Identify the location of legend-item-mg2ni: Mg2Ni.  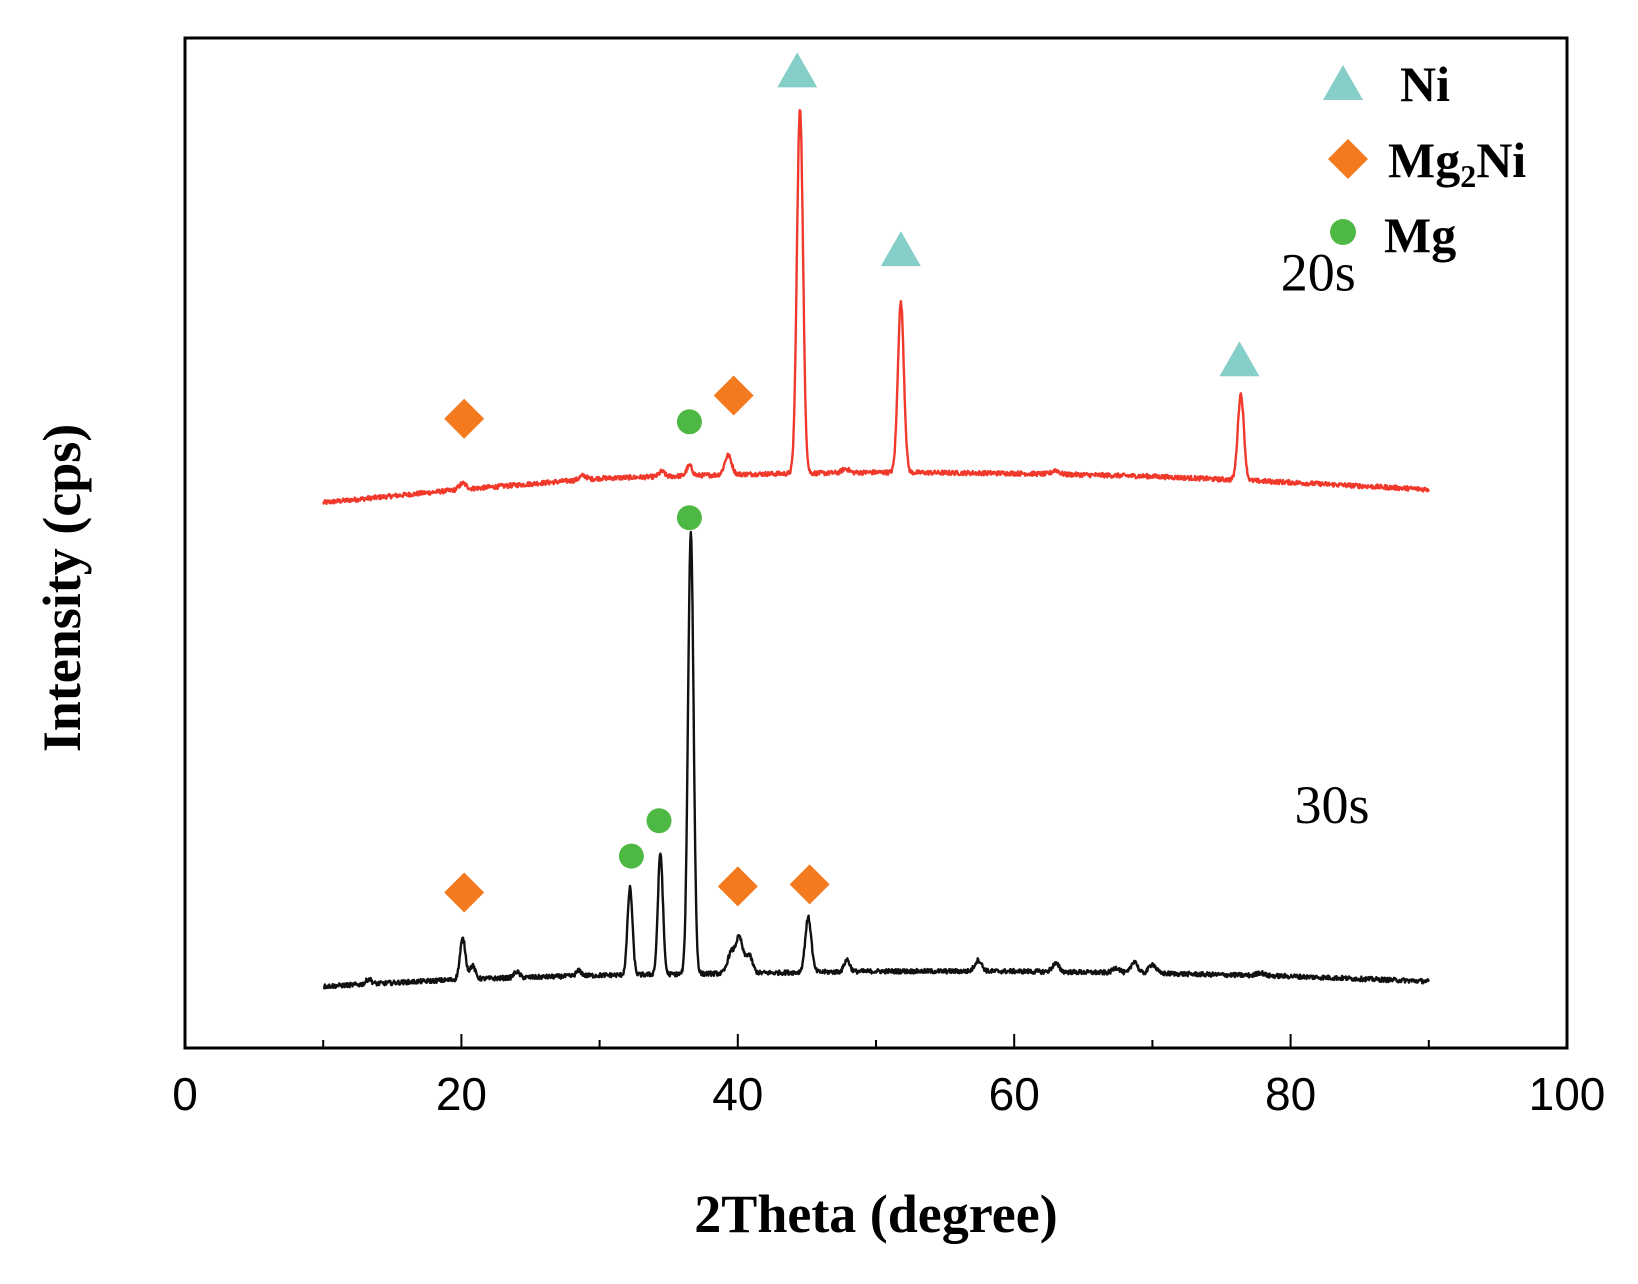
(1427, 163).